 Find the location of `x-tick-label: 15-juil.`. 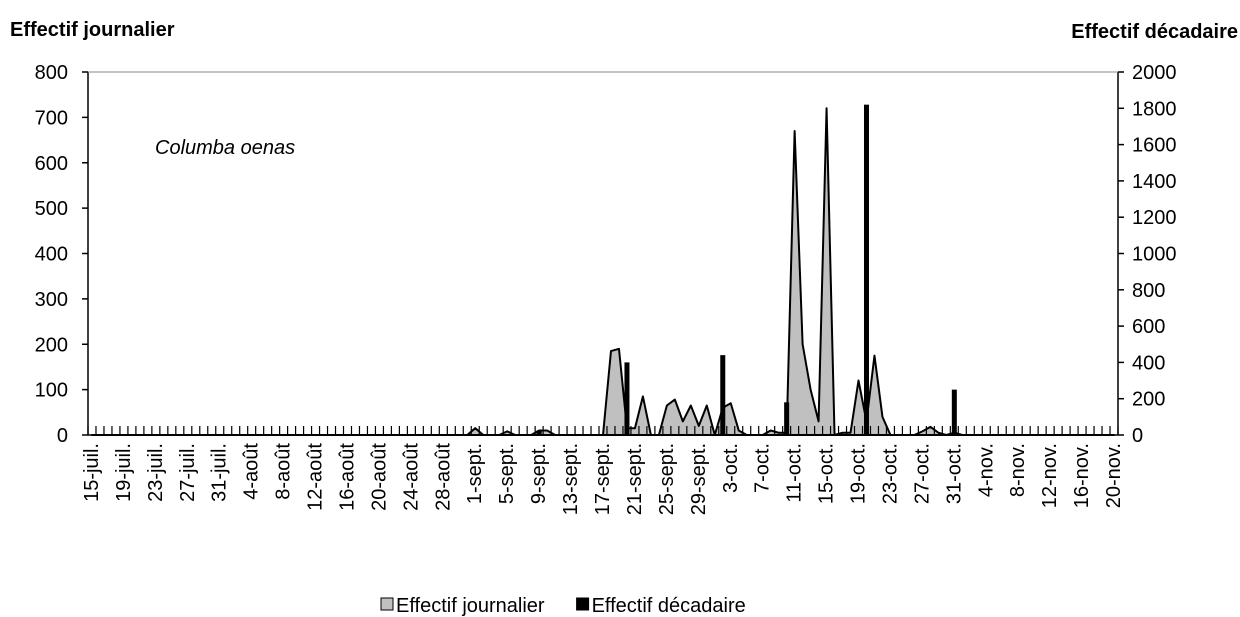

x-tick-label: 15-juil. is located at coordinates (92, 472).